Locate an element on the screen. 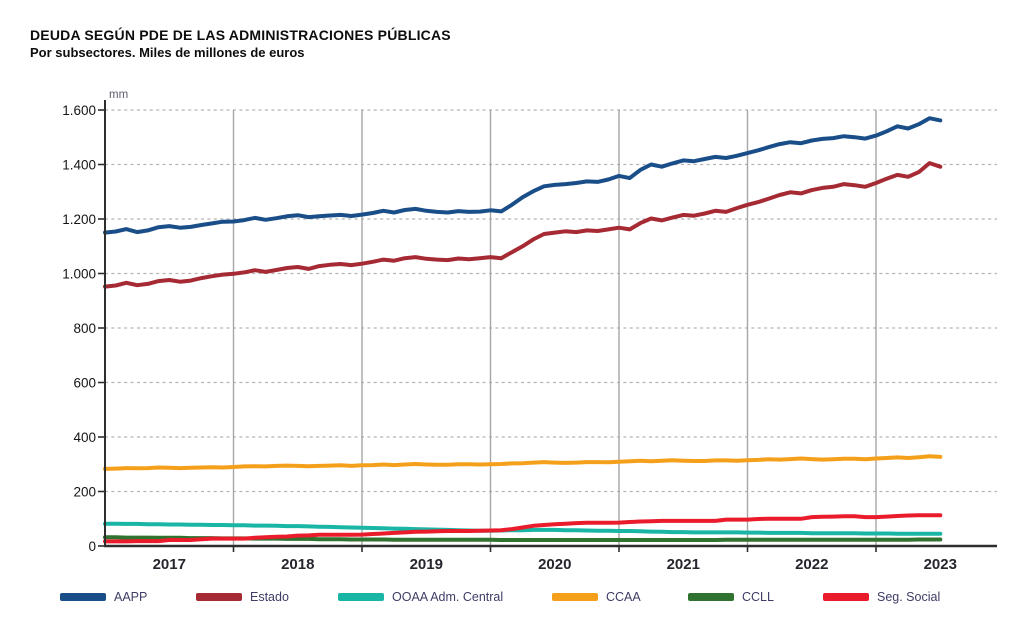 The height and width of the screenshot is (640, 1027). legend-item-seg-social: Seg. Social is located at coordinates (881, 597).